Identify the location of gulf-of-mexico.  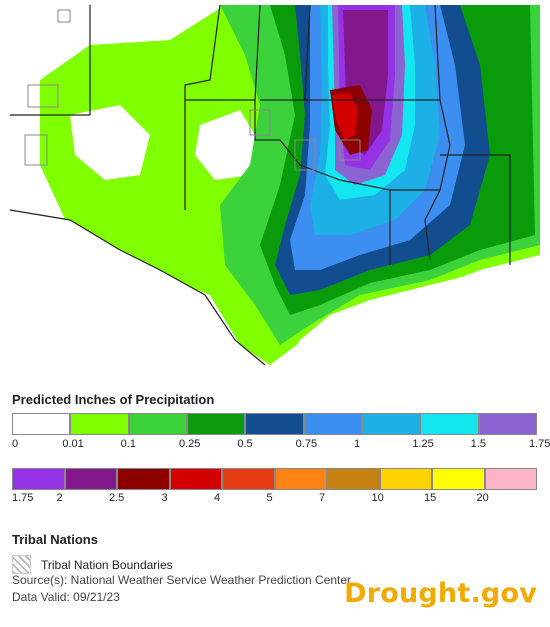
(410, 320).